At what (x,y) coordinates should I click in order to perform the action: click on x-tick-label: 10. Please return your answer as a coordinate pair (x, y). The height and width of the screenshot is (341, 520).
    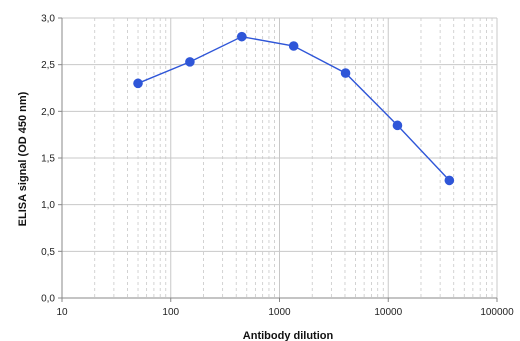
    Looking at the image, I should click on (62, 312).